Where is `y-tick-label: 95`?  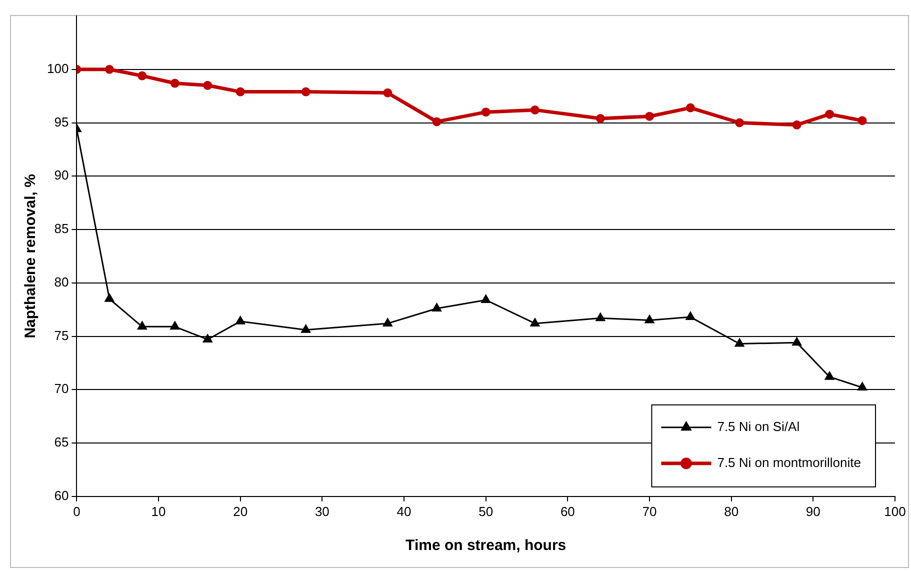
y-tick-label: 95 is located at coordinates (61, 122).